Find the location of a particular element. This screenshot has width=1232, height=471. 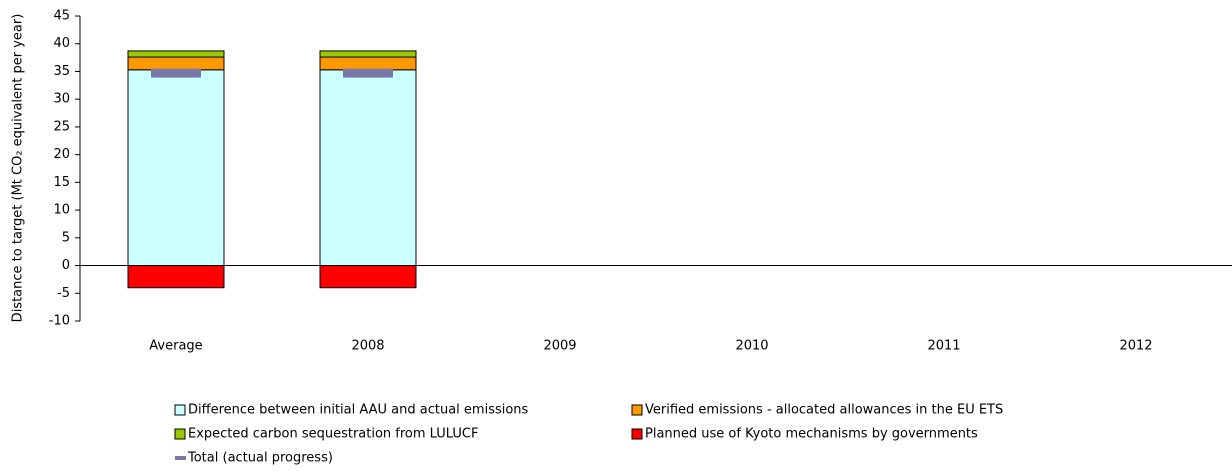

x-tick-label: 2008 is located at coordinates (367, 346).